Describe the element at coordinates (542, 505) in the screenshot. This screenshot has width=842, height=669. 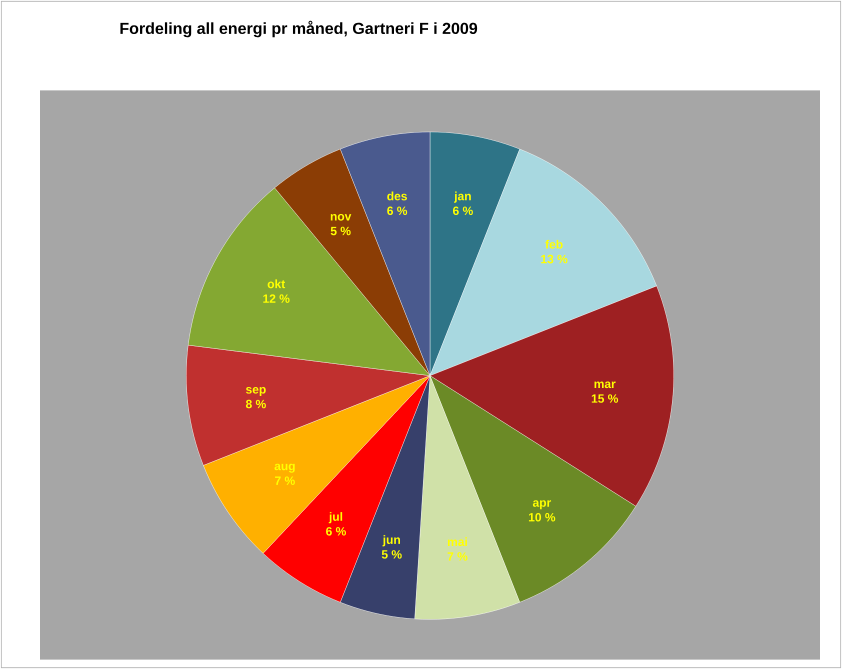
I see `slice-label: apr` at that location.